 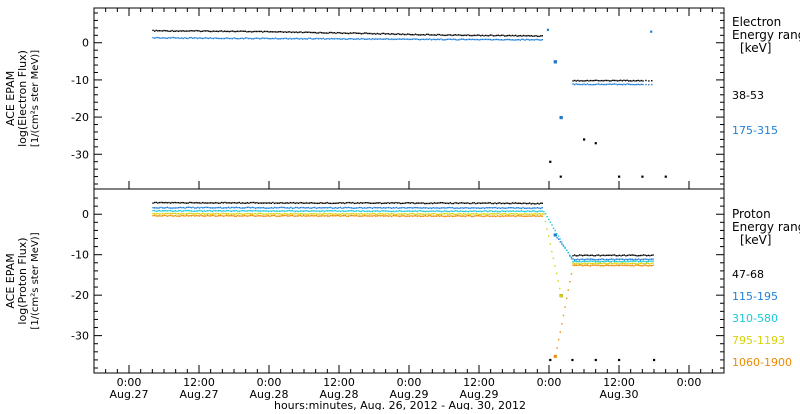 What do you see at coordinates (85, 214) in the screenshot?
I see `proton-ytick-label: 0` at bounding box center [85, 214].